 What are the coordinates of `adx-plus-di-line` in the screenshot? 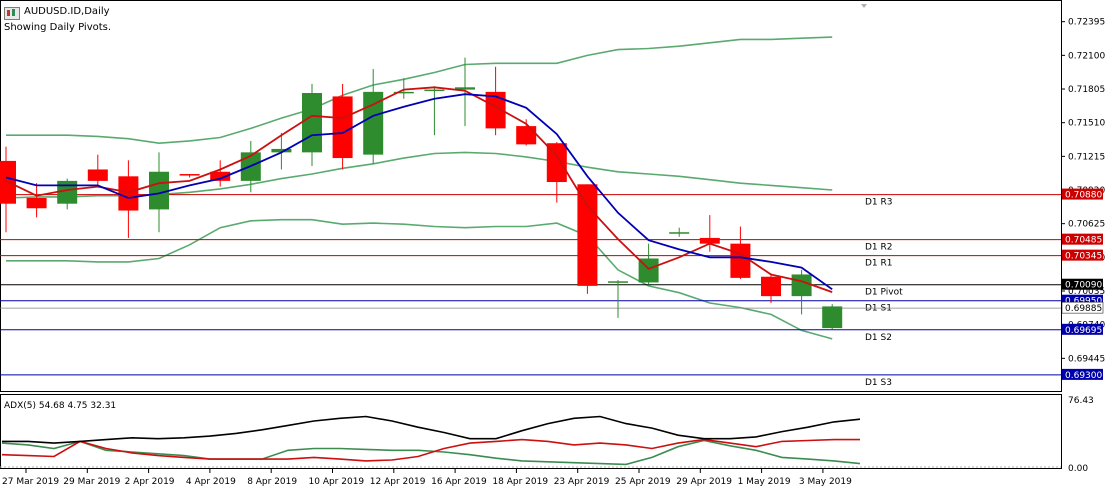 It's located at (430, 450).